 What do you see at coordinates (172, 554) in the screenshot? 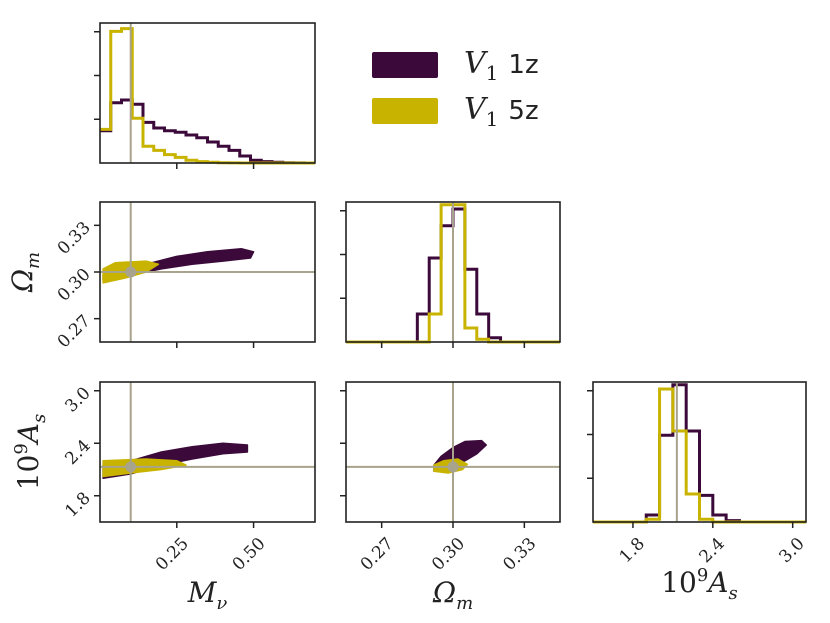
I see `x-tick-label-Mnu: 0.25` at bounding box center [172, 554].